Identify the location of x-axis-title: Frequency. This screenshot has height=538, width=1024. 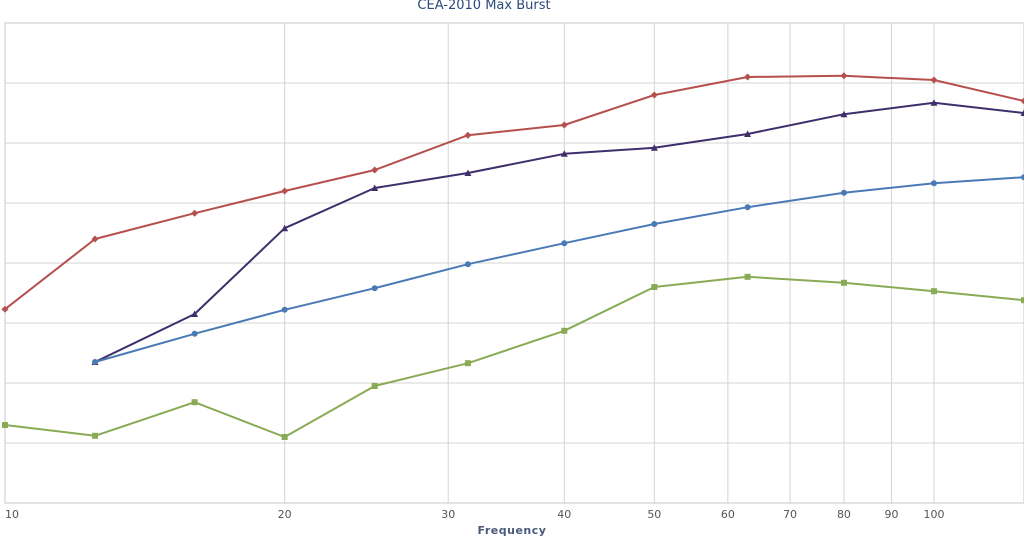
(512, 530).